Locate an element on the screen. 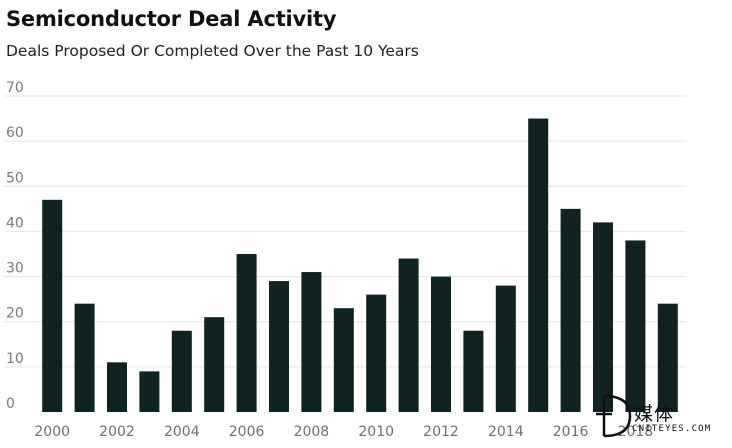  chart-title: Semiconductor Deal Activity is located at coordinates (171, 19).